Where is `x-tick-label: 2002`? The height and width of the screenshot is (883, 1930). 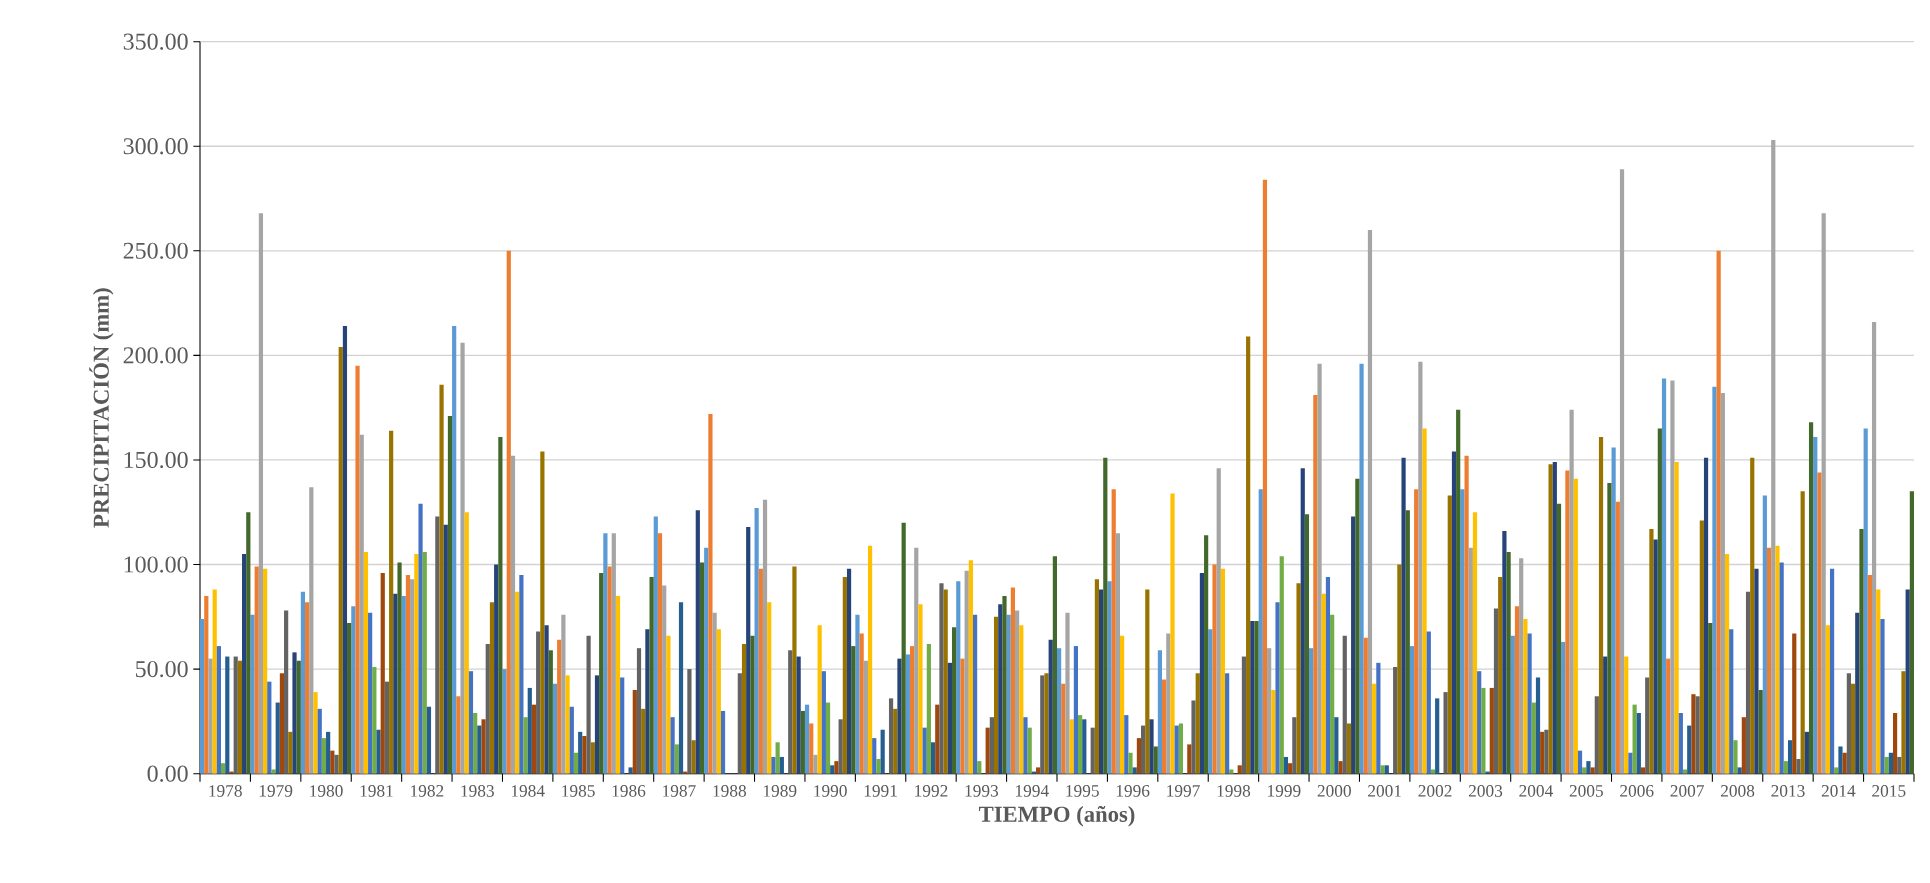 x-tick-label: 2002 is located at coordinates (1435, 791).